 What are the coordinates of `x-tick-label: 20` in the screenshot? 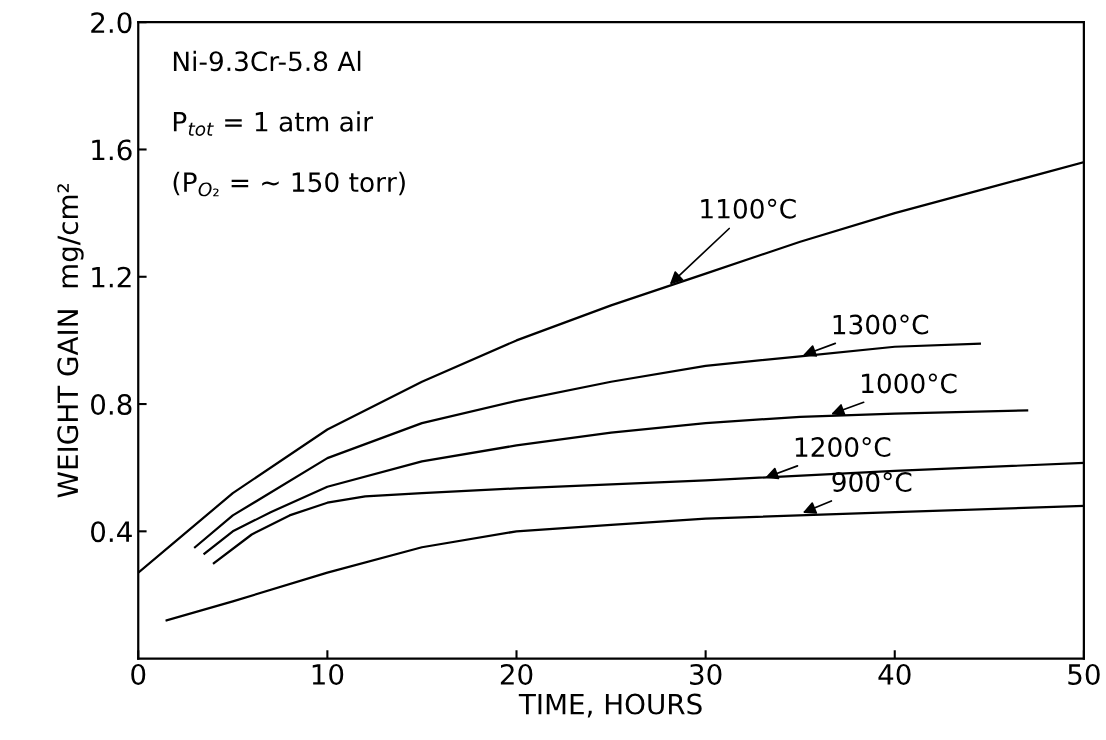 It's located at (516, 674).